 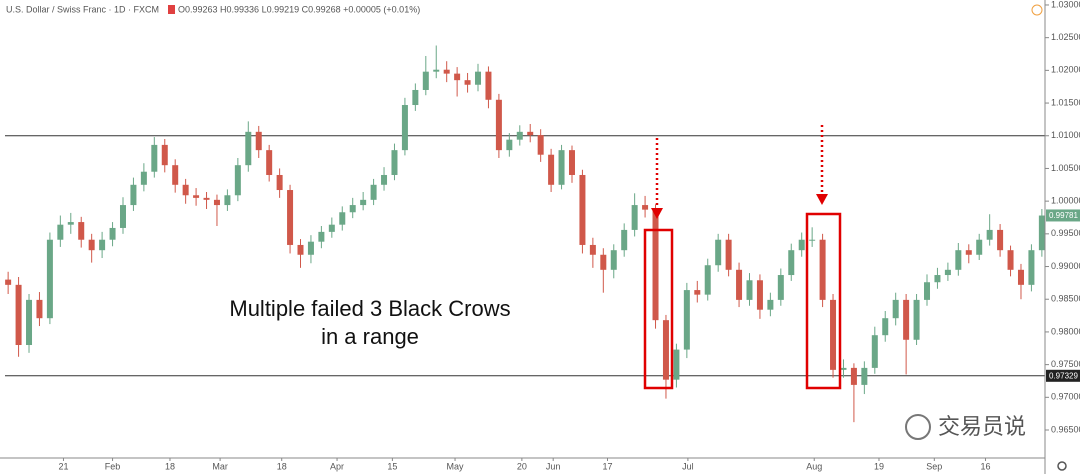 What do you see at coordinates (522, 466) in the screenshot?
I see `x-tick-label: 20` at bounding box center [522, 466].